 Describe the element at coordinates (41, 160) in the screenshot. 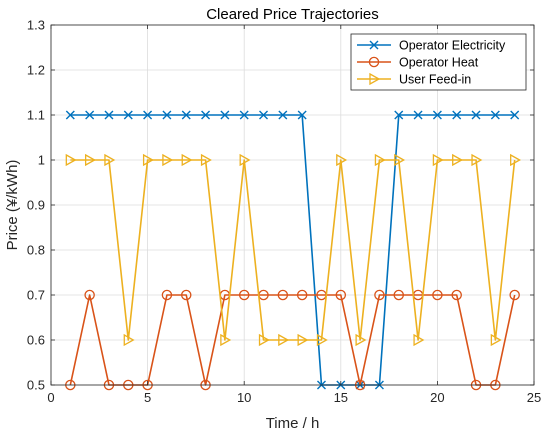

I see `y-tick-label: 1` at that location.